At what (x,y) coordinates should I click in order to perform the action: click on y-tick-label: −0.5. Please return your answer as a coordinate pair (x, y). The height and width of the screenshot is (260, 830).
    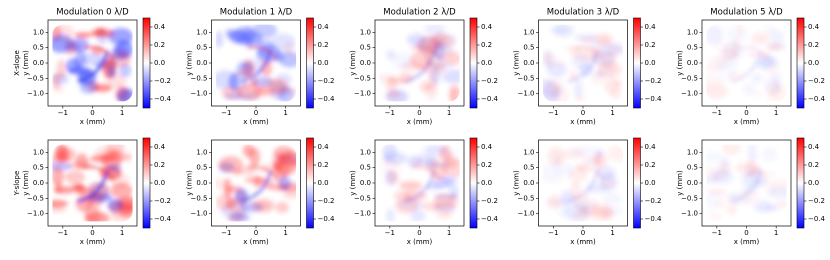
    Looking at the image, I should click on (689, 198).